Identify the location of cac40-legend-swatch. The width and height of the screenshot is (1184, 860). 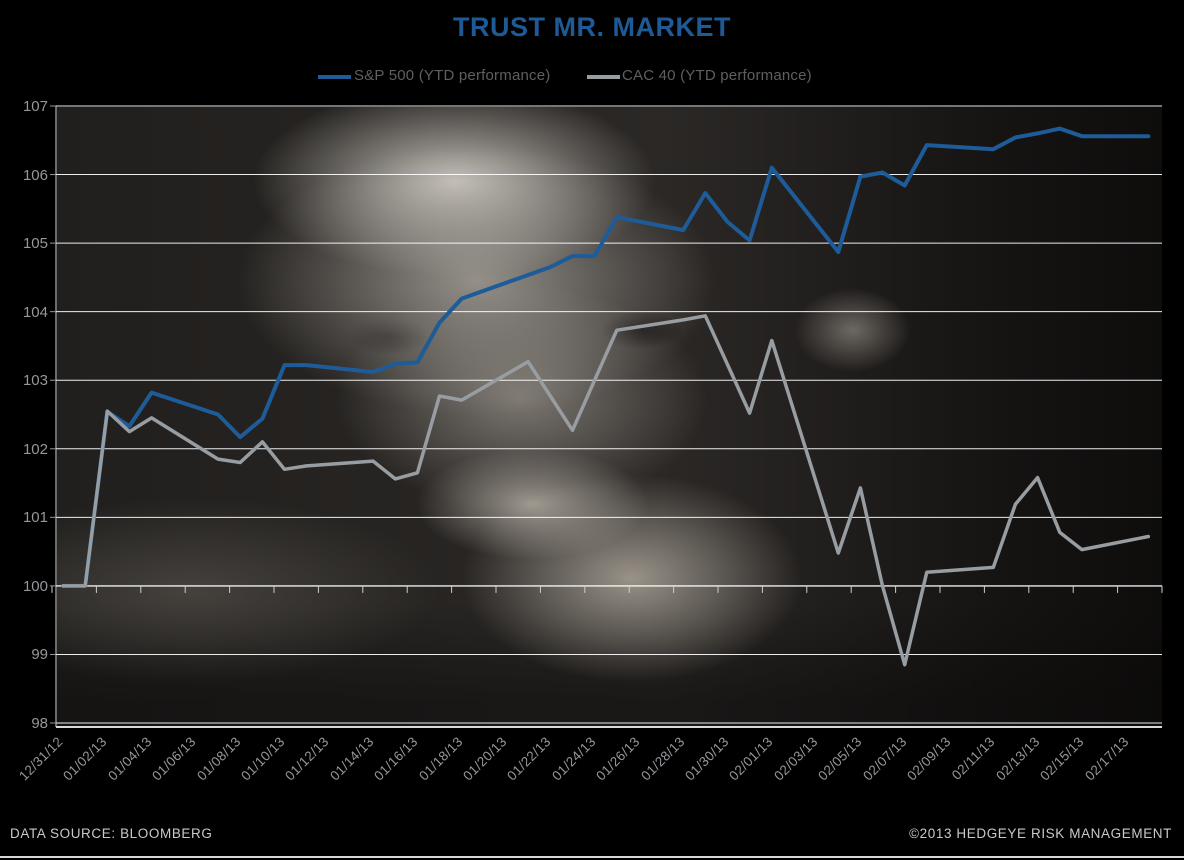
(603, 77).